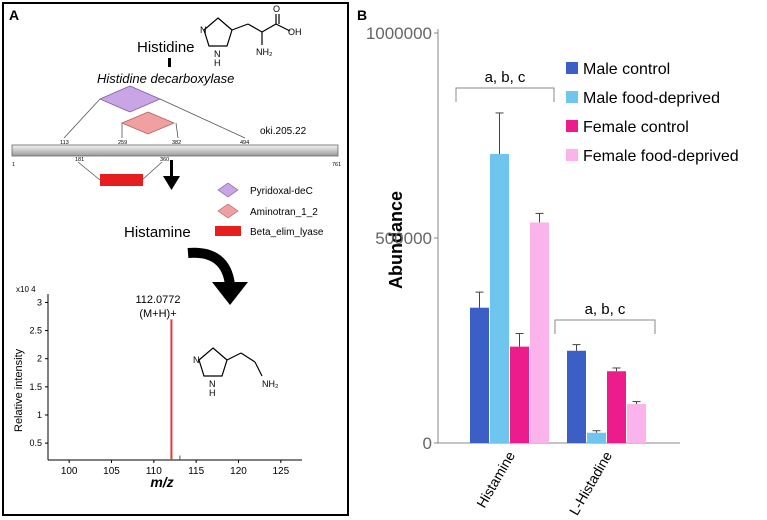 Image resolution: width=767 pixels, height=520 pixels. Describe the element at coordinates (247, 30) in the screenshot. I see `histidine-structure` at that location.